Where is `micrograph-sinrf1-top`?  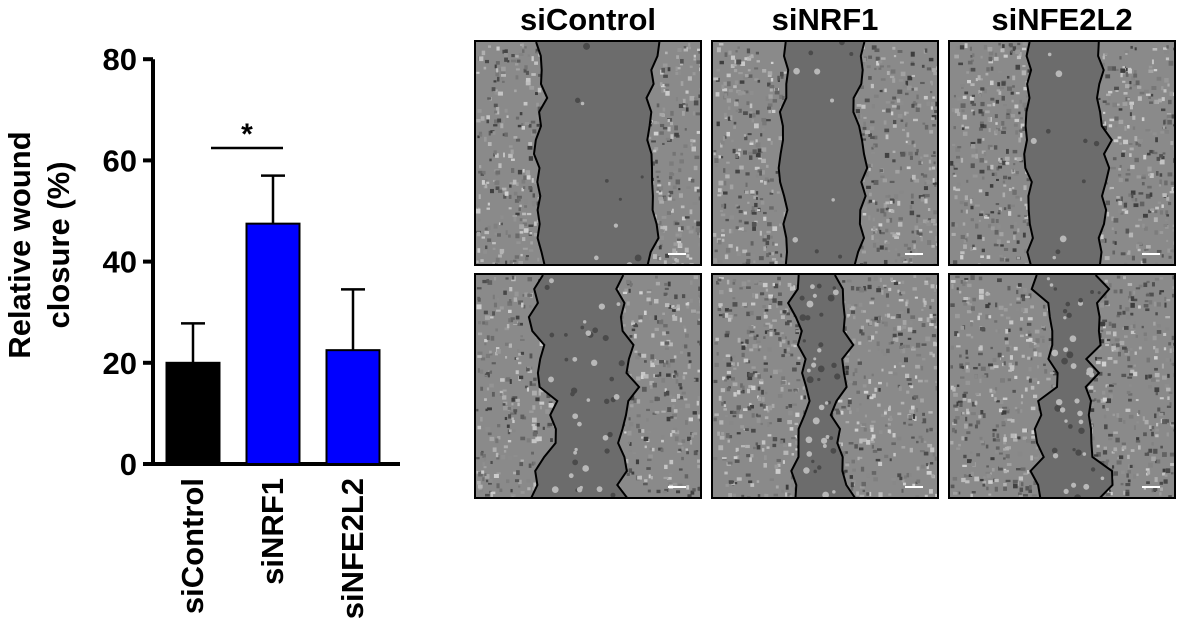
micrograph-sinrf1-top is located at coordinates (825, 153).